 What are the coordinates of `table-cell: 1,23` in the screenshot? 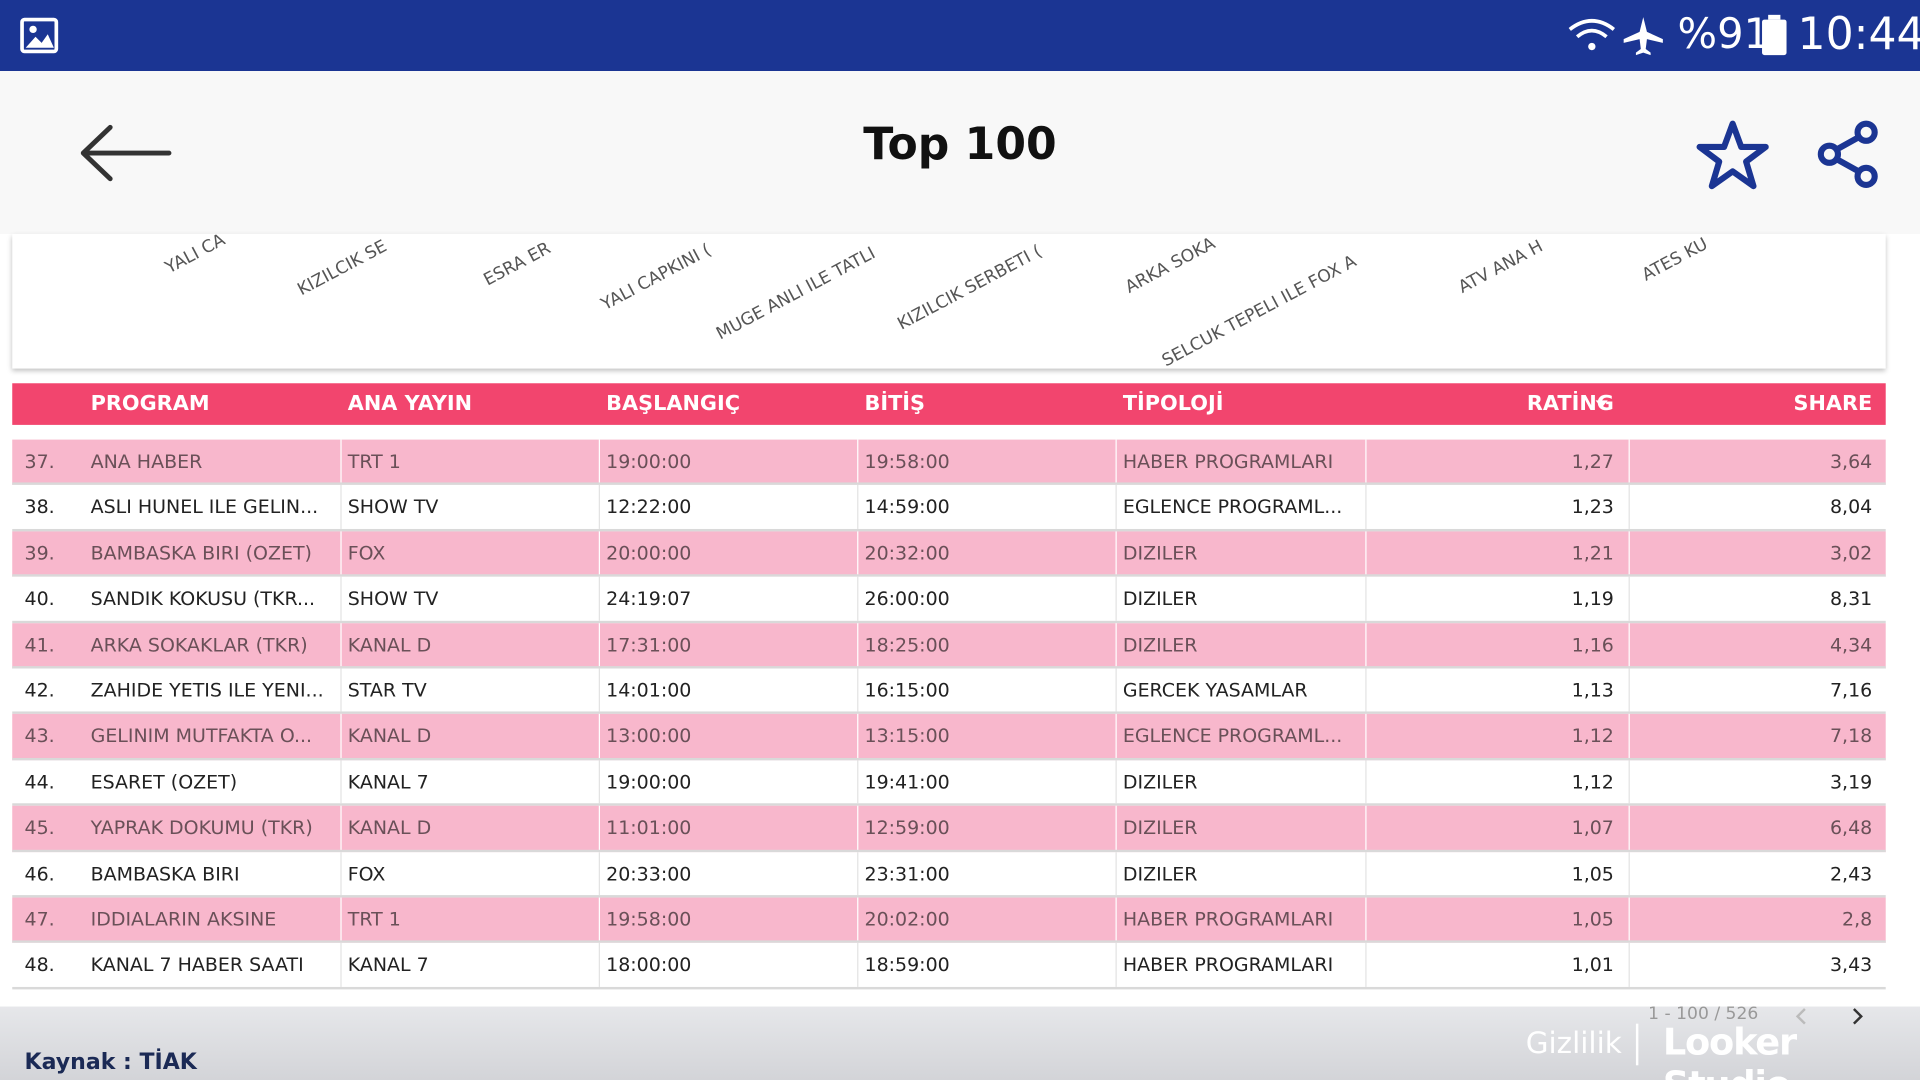 It's located at (1592, 507).